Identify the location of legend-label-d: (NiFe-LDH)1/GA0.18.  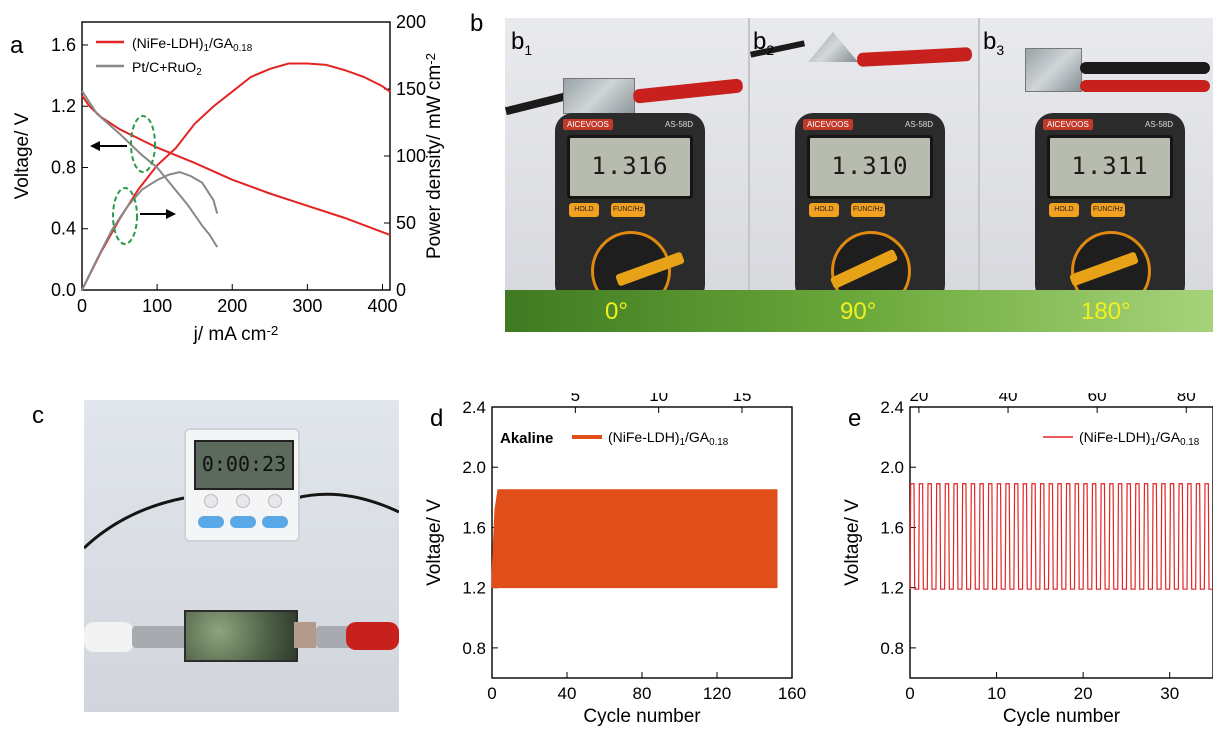
(668, 438).